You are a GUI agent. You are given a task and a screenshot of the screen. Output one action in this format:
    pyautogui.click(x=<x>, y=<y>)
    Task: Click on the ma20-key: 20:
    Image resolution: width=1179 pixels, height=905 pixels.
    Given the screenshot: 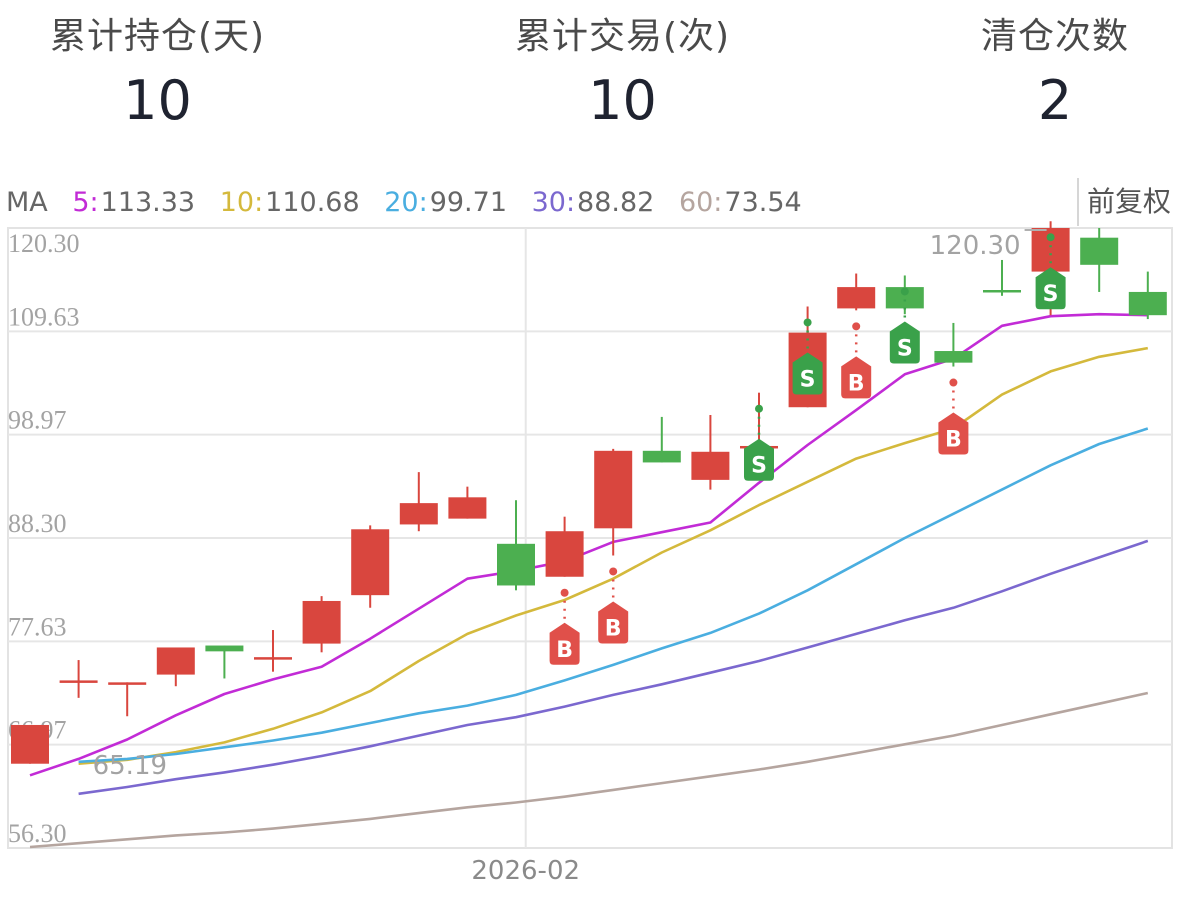 What is the action you would take?
    pyautogui.click(x=406, y=202)
    